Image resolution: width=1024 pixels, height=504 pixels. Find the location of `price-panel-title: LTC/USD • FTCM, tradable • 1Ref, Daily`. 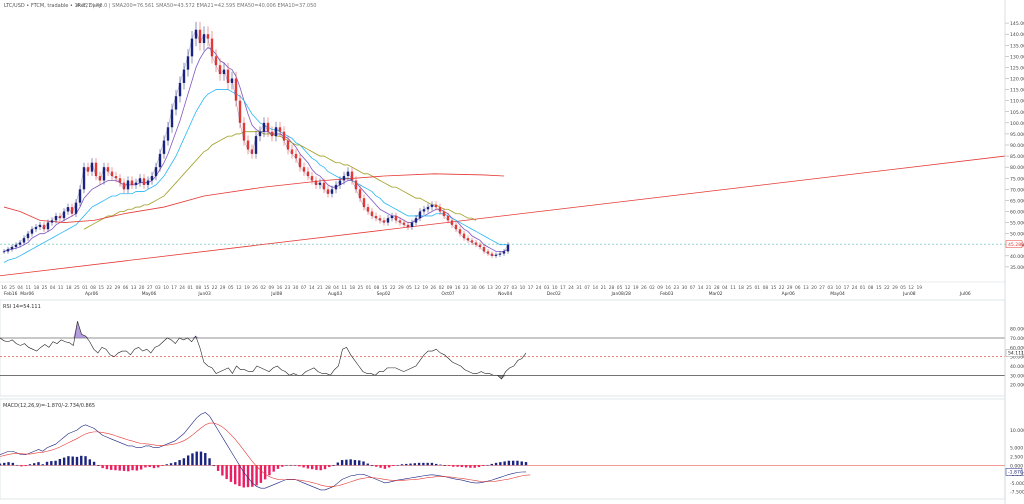

price-panel-title: LTC/USD • FTCM, tradable • 1Ref, Daily is located at coordinates (53, 6).